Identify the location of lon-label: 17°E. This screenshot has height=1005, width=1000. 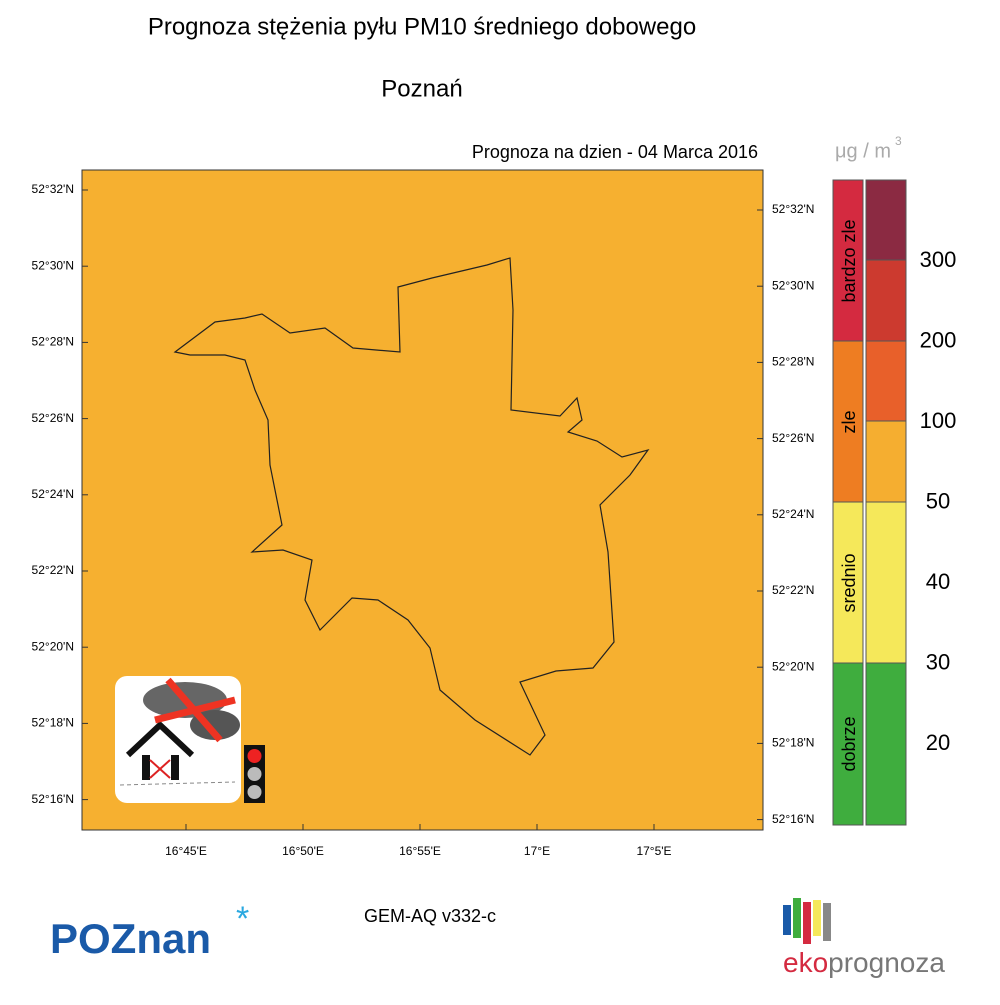
(537, 851).